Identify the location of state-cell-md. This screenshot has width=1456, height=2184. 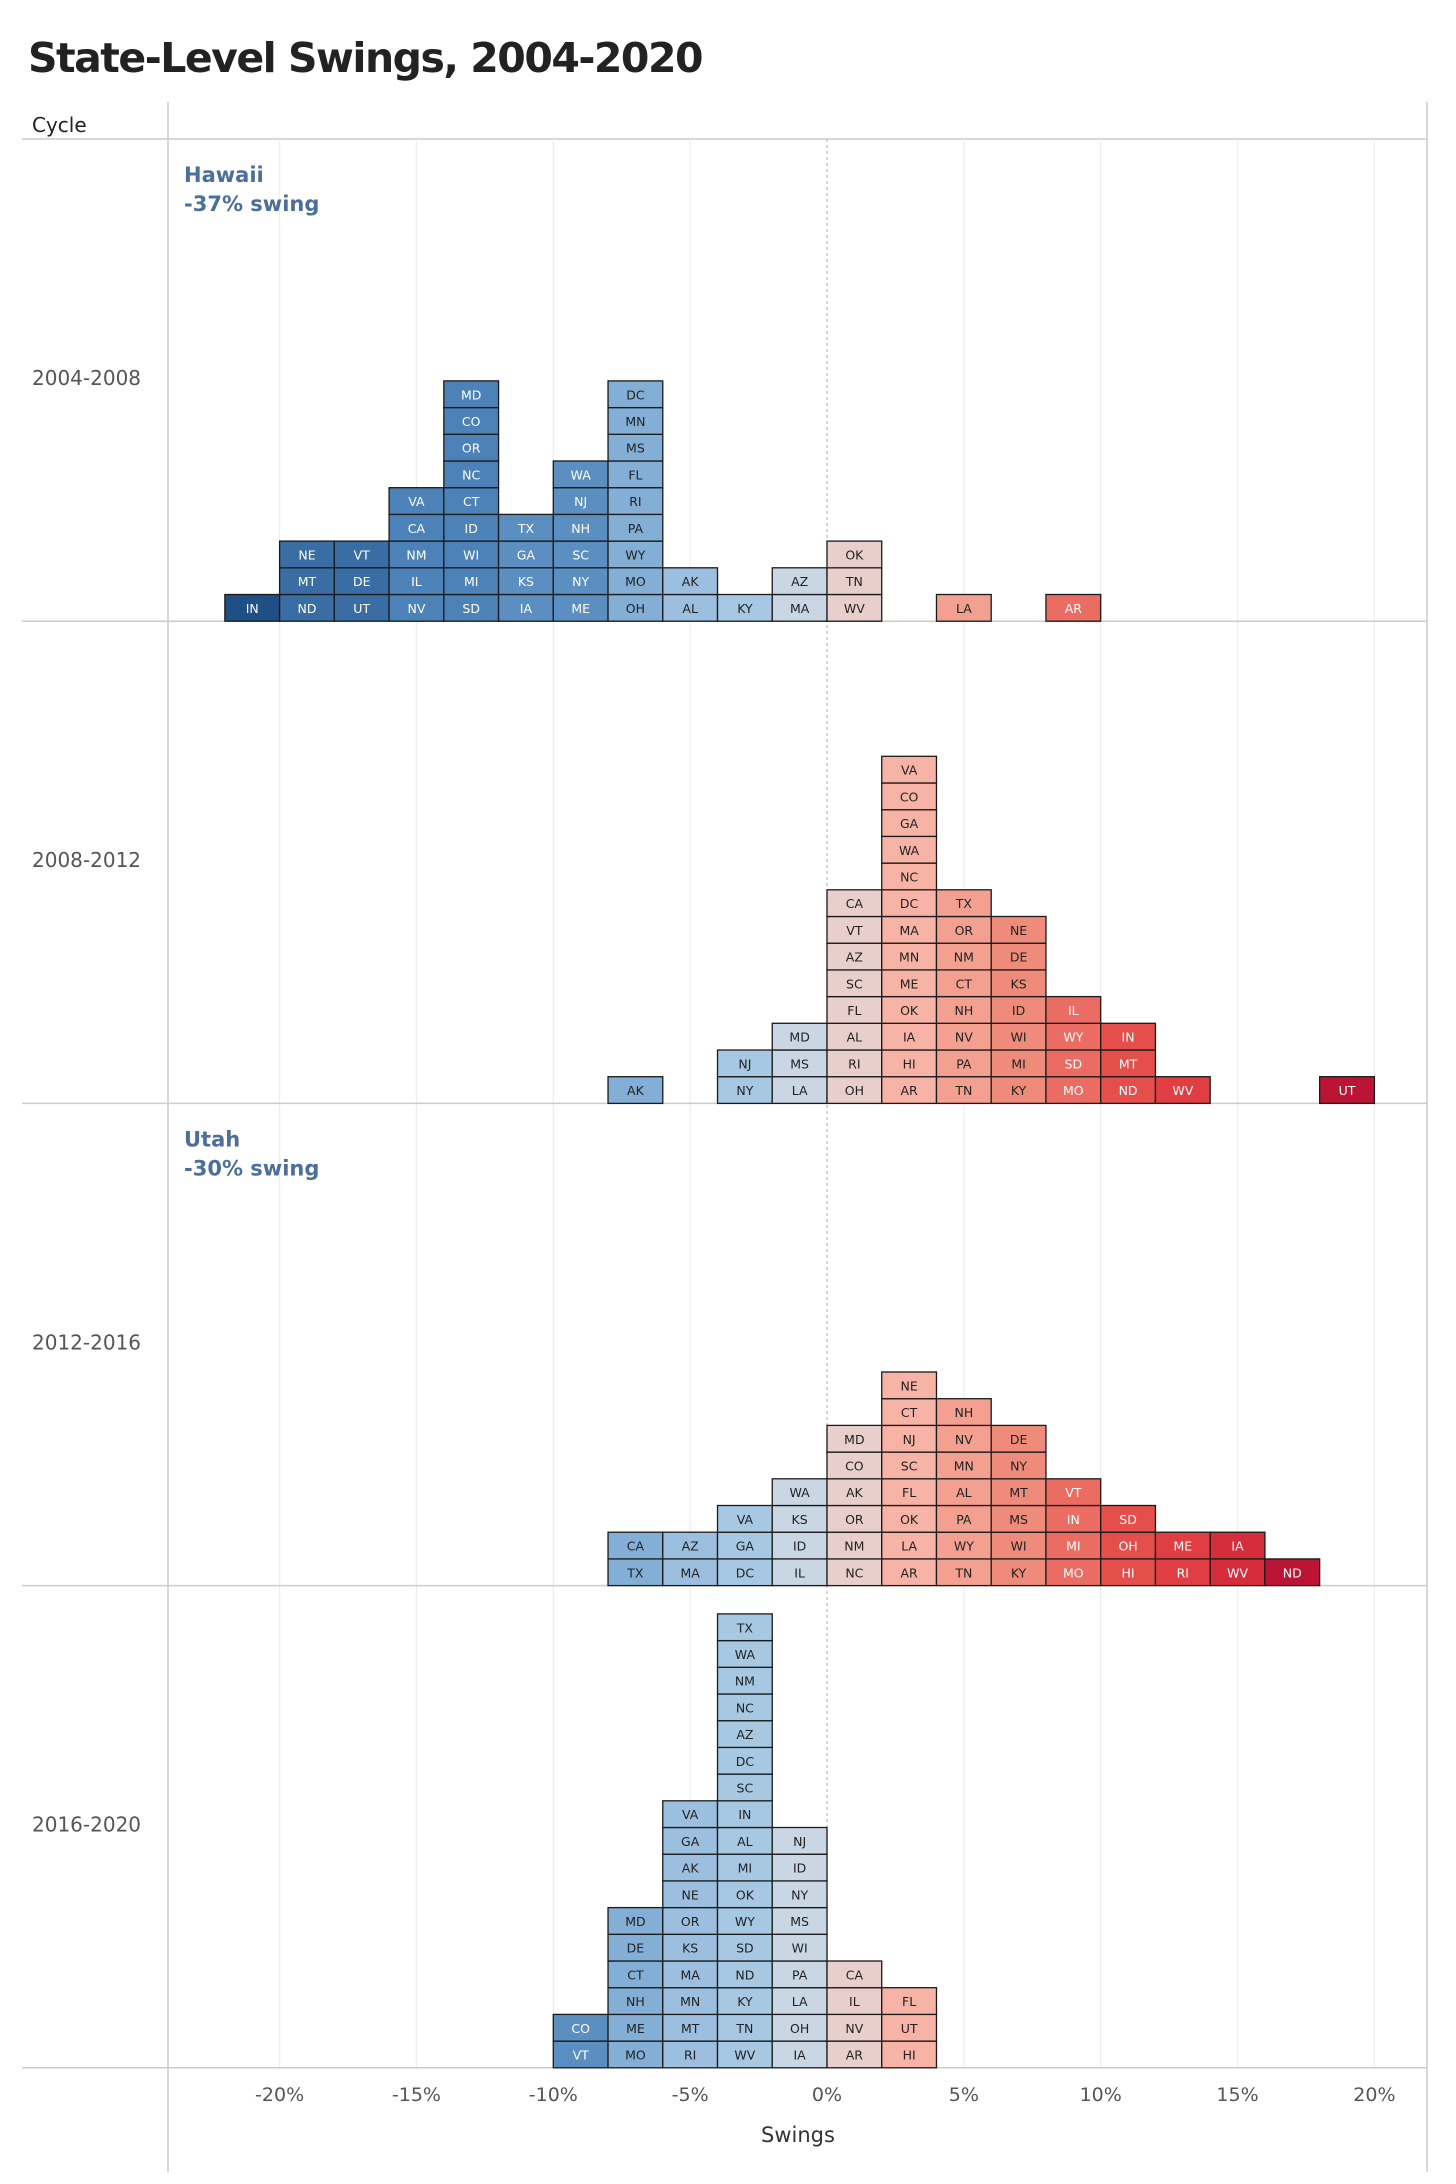
(471, 394).